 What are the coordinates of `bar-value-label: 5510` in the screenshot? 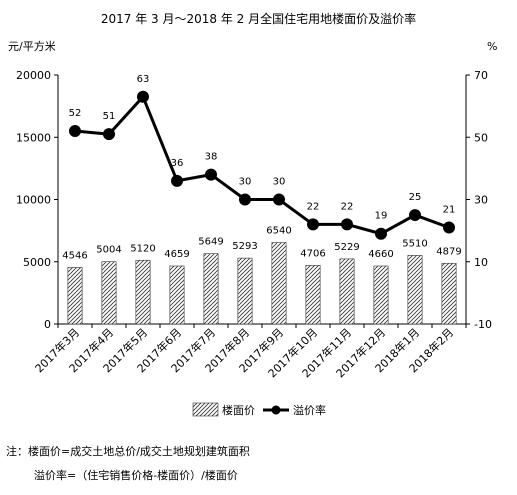 It's located at (414, 243).